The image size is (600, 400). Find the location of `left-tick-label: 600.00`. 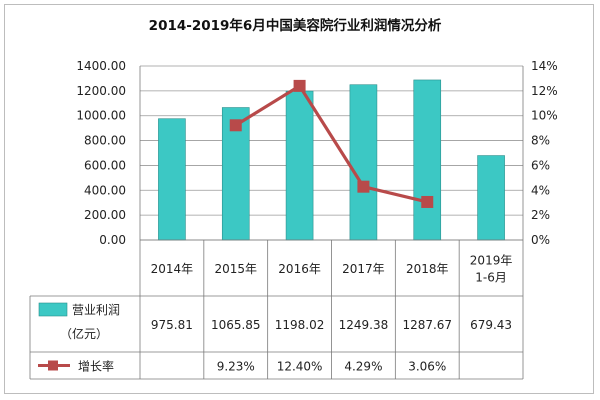

left-tick-label: 600.00 is located at coordinates (105, 165).